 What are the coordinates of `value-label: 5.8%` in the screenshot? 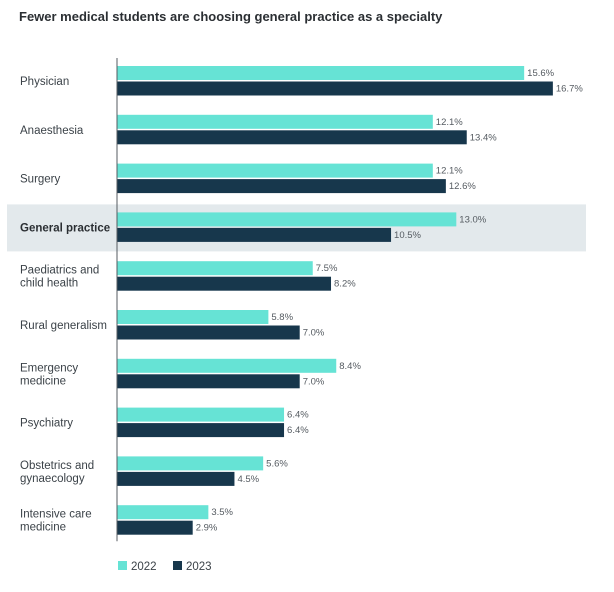 It's located at (282, 317).